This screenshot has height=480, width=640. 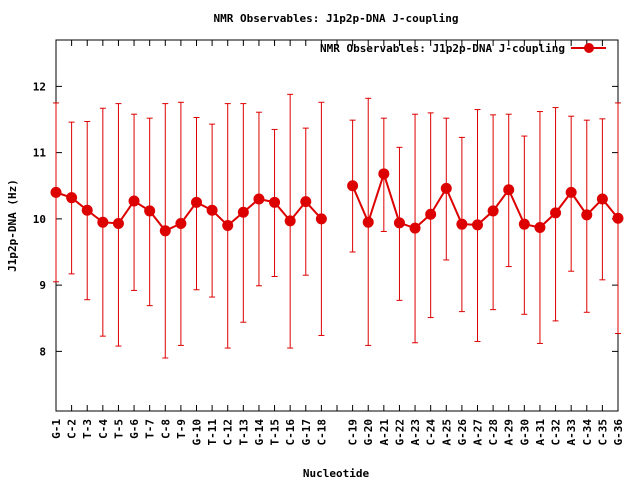 I want to click on x-tick-label: C-35, so click(x=602, y=432).